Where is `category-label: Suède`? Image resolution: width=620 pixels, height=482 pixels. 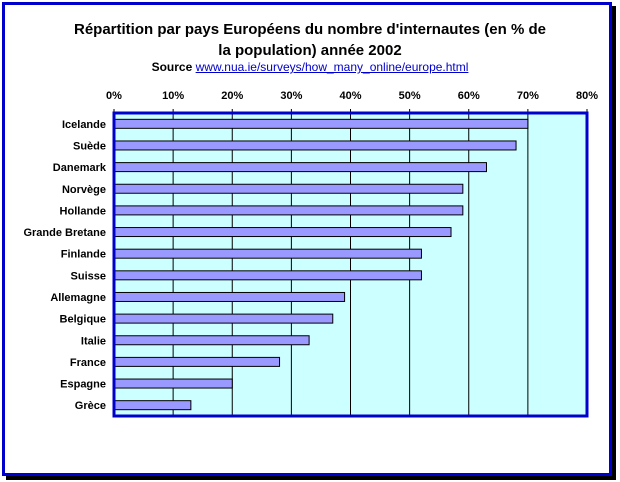 category-label: Suède is located at coordinates (89, 146).